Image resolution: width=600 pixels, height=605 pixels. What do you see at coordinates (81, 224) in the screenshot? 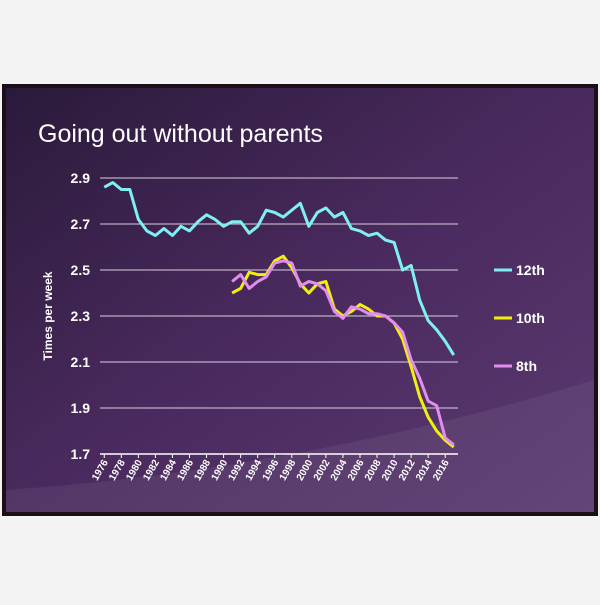
I see `y-tick-label: 2.7` at bounding box center [81, 224].